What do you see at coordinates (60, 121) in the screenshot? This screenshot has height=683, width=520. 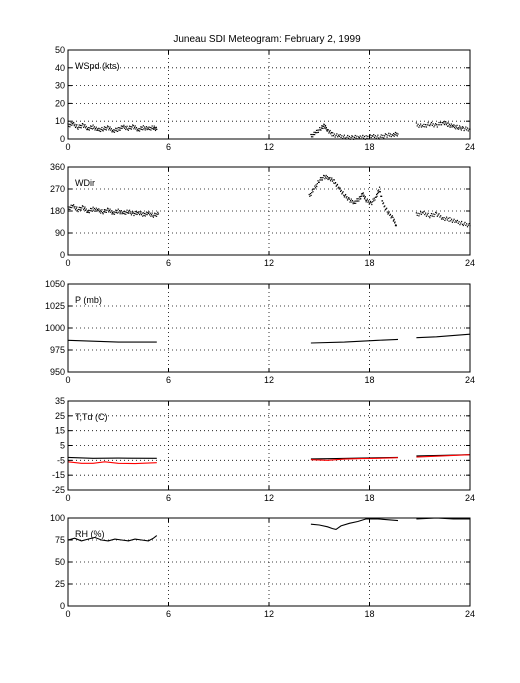 I see `y-tick-label: 10` at bounding box center [60, 121].